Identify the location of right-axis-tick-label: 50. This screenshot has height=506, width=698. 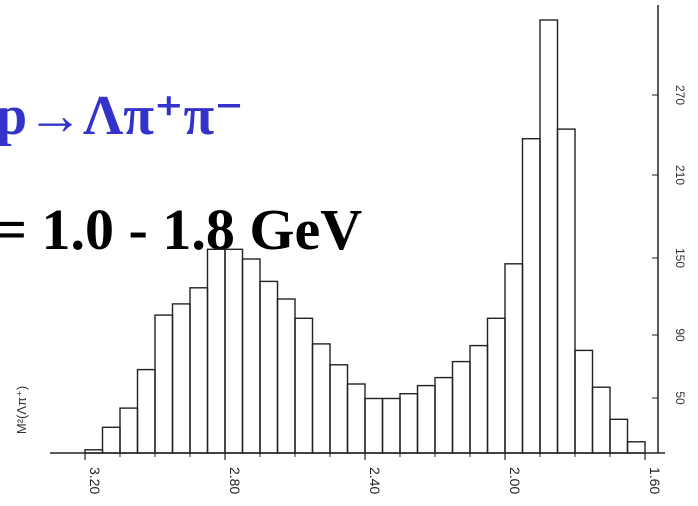
(680, 398).